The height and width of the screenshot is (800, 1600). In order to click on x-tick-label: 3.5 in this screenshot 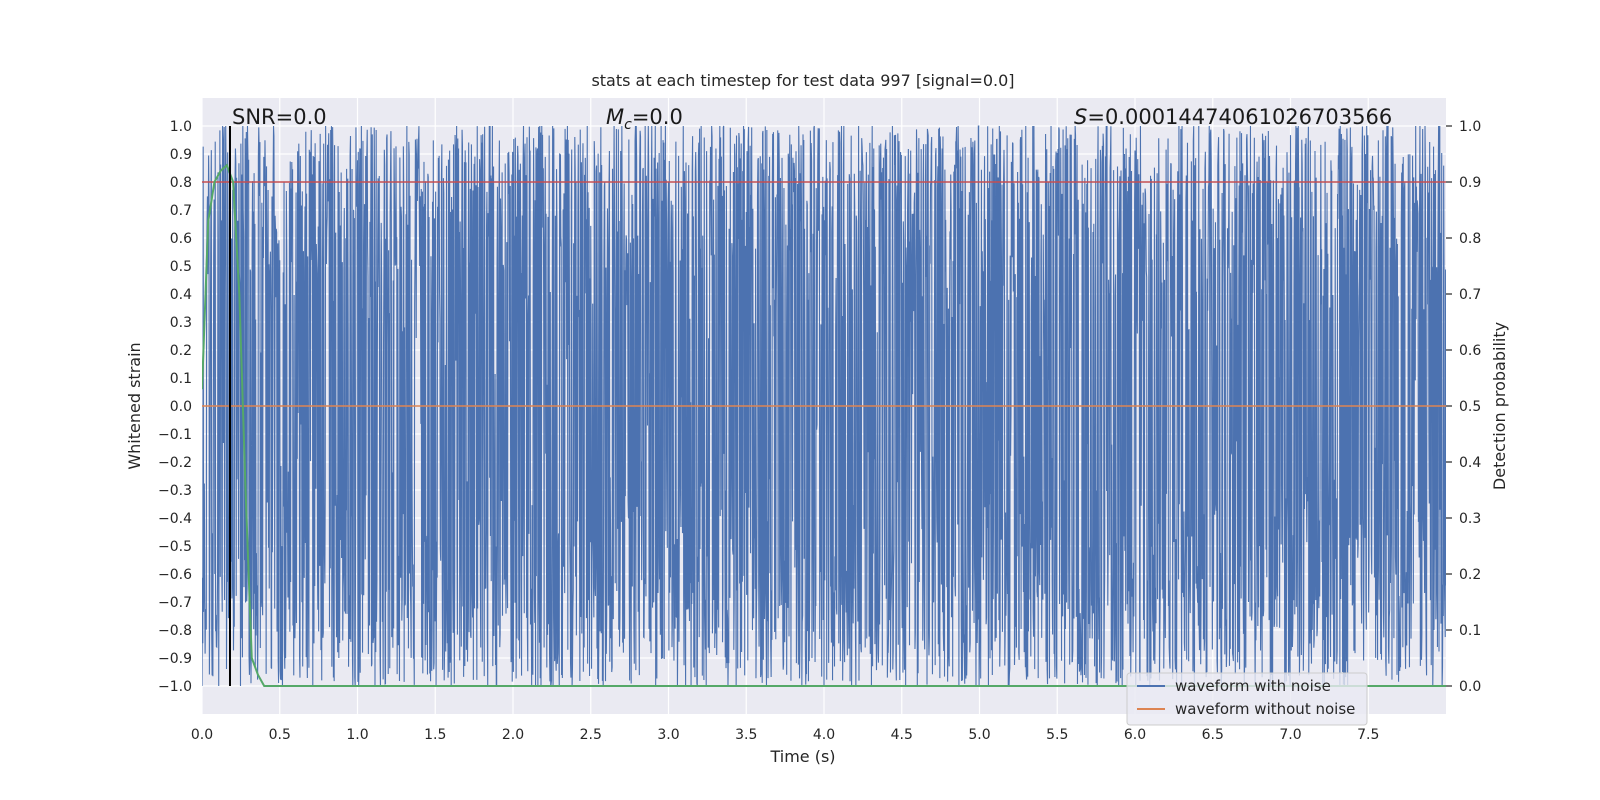, I will do `click(746, 735)`.